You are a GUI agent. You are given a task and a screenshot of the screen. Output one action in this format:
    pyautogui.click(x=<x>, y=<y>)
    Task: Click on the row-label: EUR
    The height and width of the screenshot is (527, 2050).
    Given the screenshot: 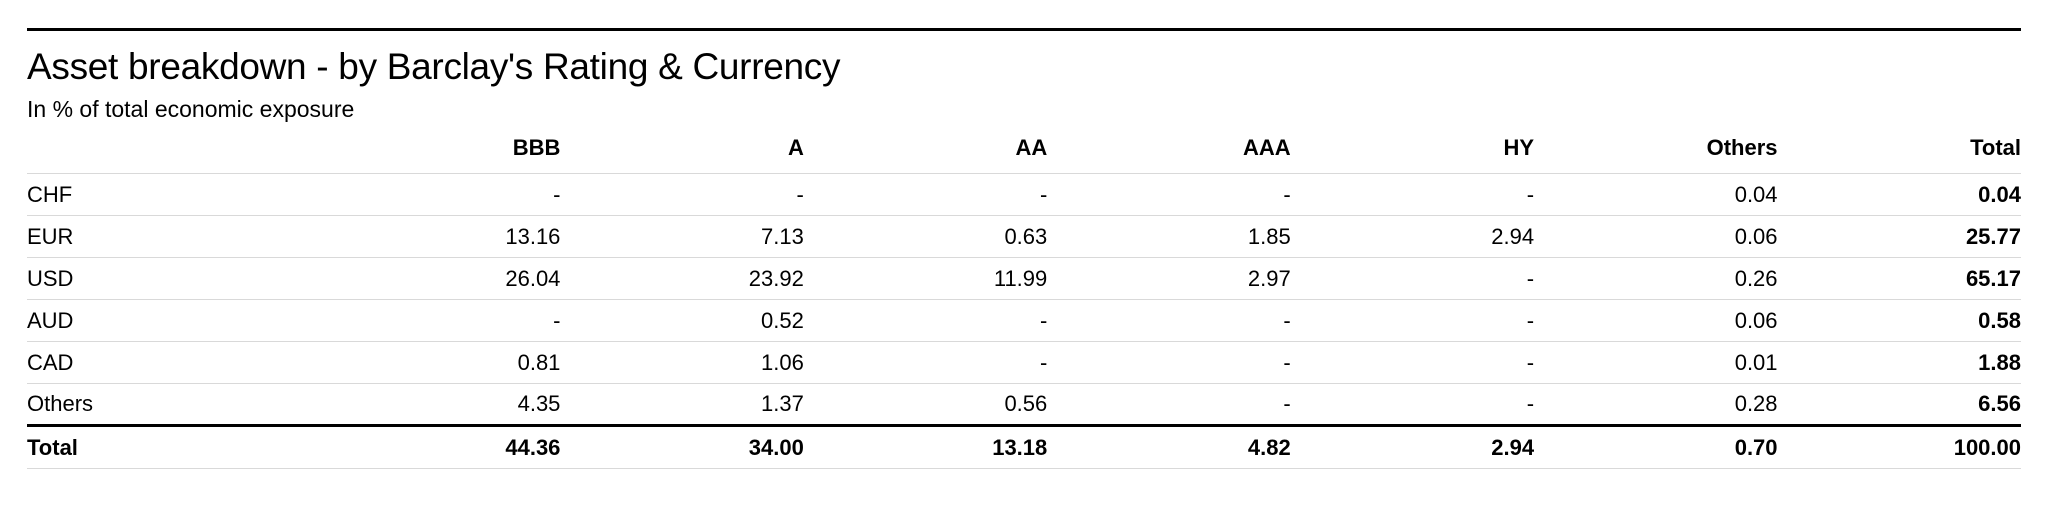 What is the action you would take?
    pyautogui.click(x=172, y=236)
    